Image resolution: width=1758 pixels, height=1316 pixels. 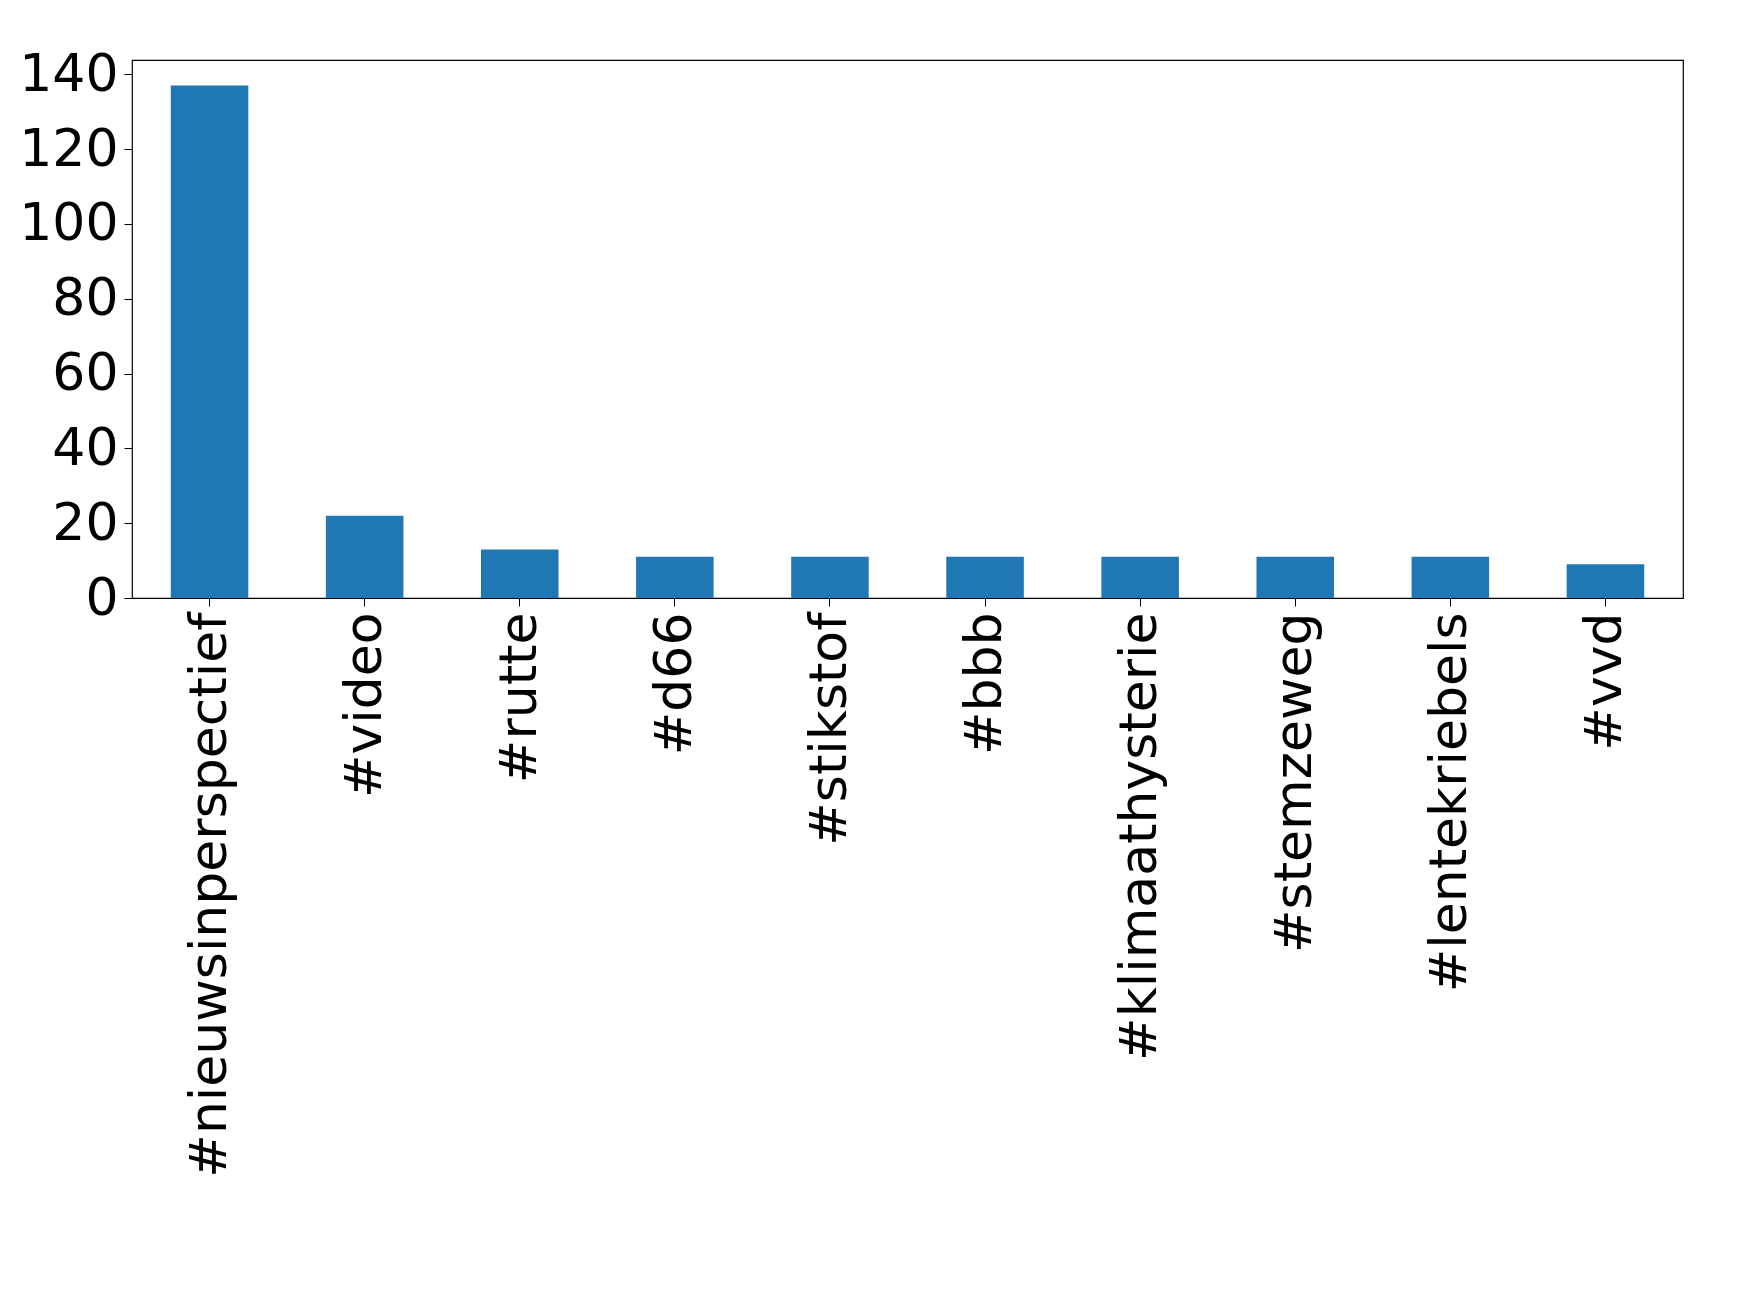 I want to click on x-tick-label: #stikstof, so click(x=827, y=728).